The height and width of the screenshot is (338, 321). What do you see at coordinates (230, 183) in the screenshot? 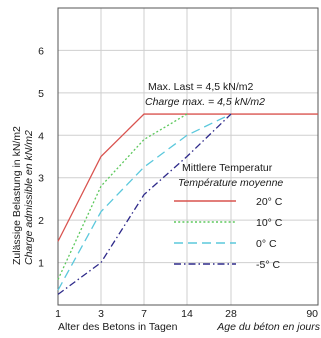
I see `legend-title-fr: Température moyenne` at bounding box center [230, 183].